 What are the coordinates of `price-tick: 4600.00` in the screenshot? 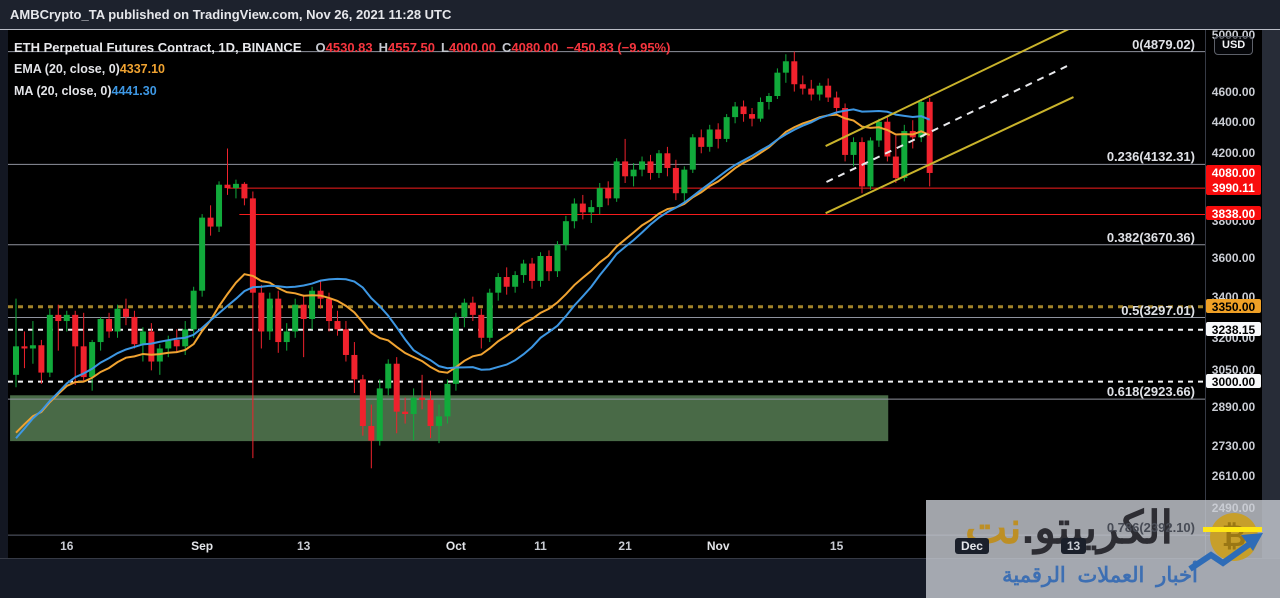 It's located at (1233, 91).